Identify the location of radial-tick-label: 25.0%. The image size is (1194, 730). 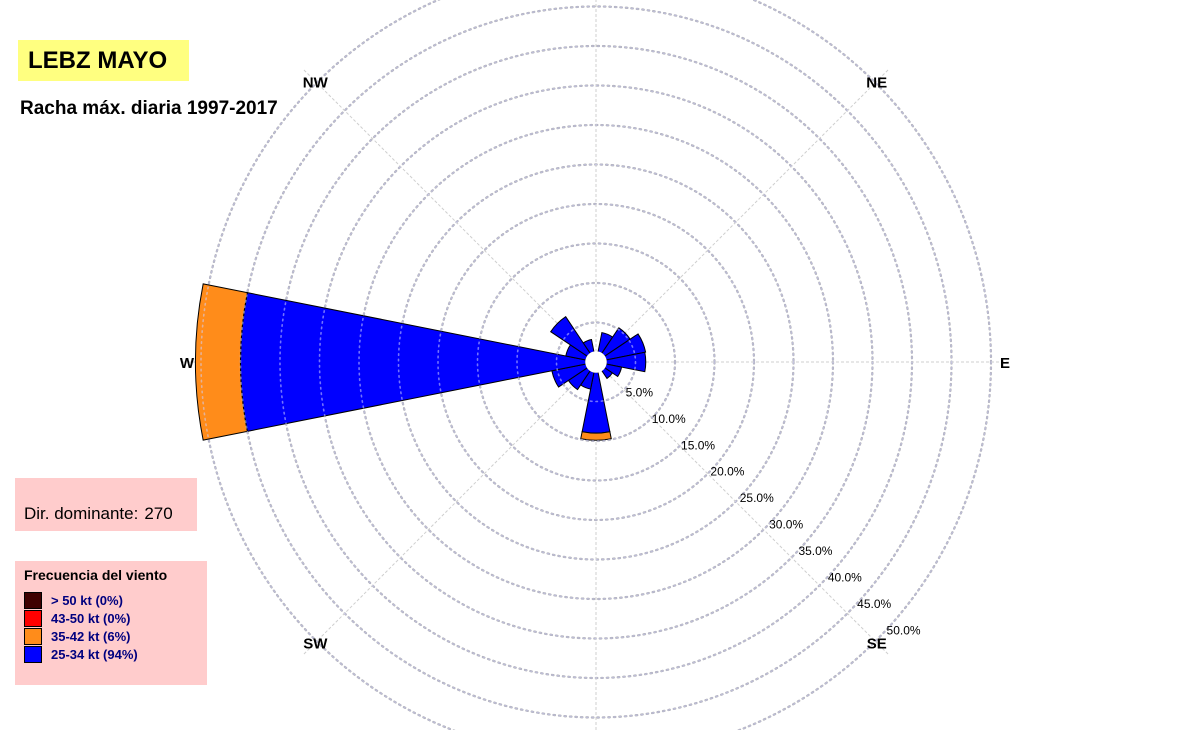
(757, 498).